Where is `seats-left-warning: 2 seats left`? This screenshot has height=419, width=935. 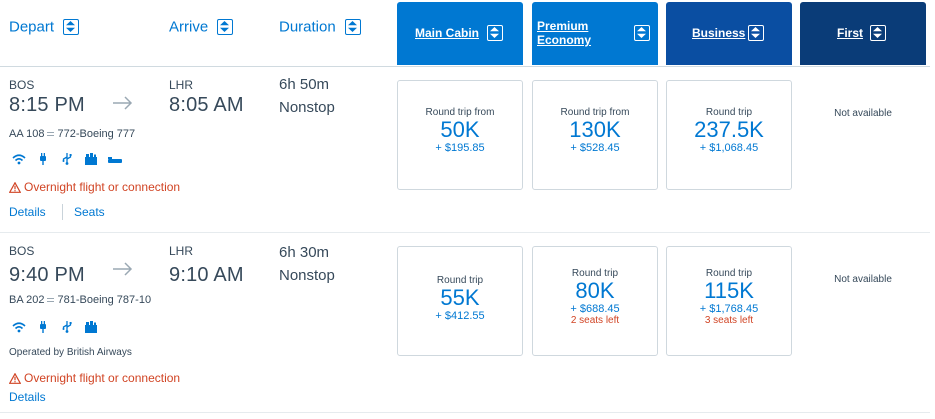
seats-left-warning: 2 seats left is located at coordinates (595, 320).